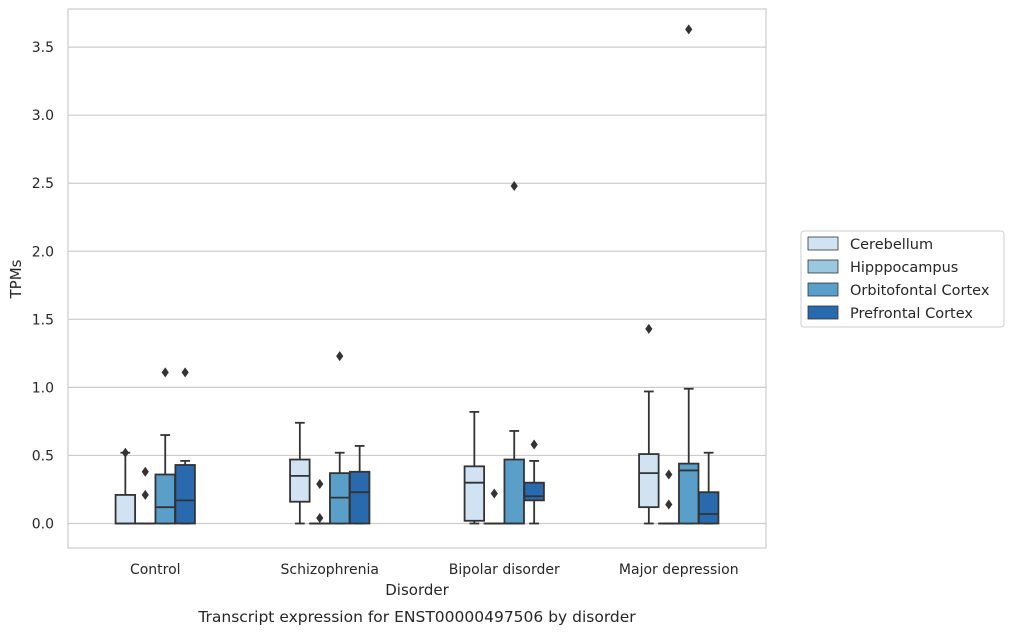 This screenshot has height=634, width=1014. What do you see at coordinates (823, 266) in the screenshot?
I see `legend-swatch-hippocampus` at bounding box center [823, 266].